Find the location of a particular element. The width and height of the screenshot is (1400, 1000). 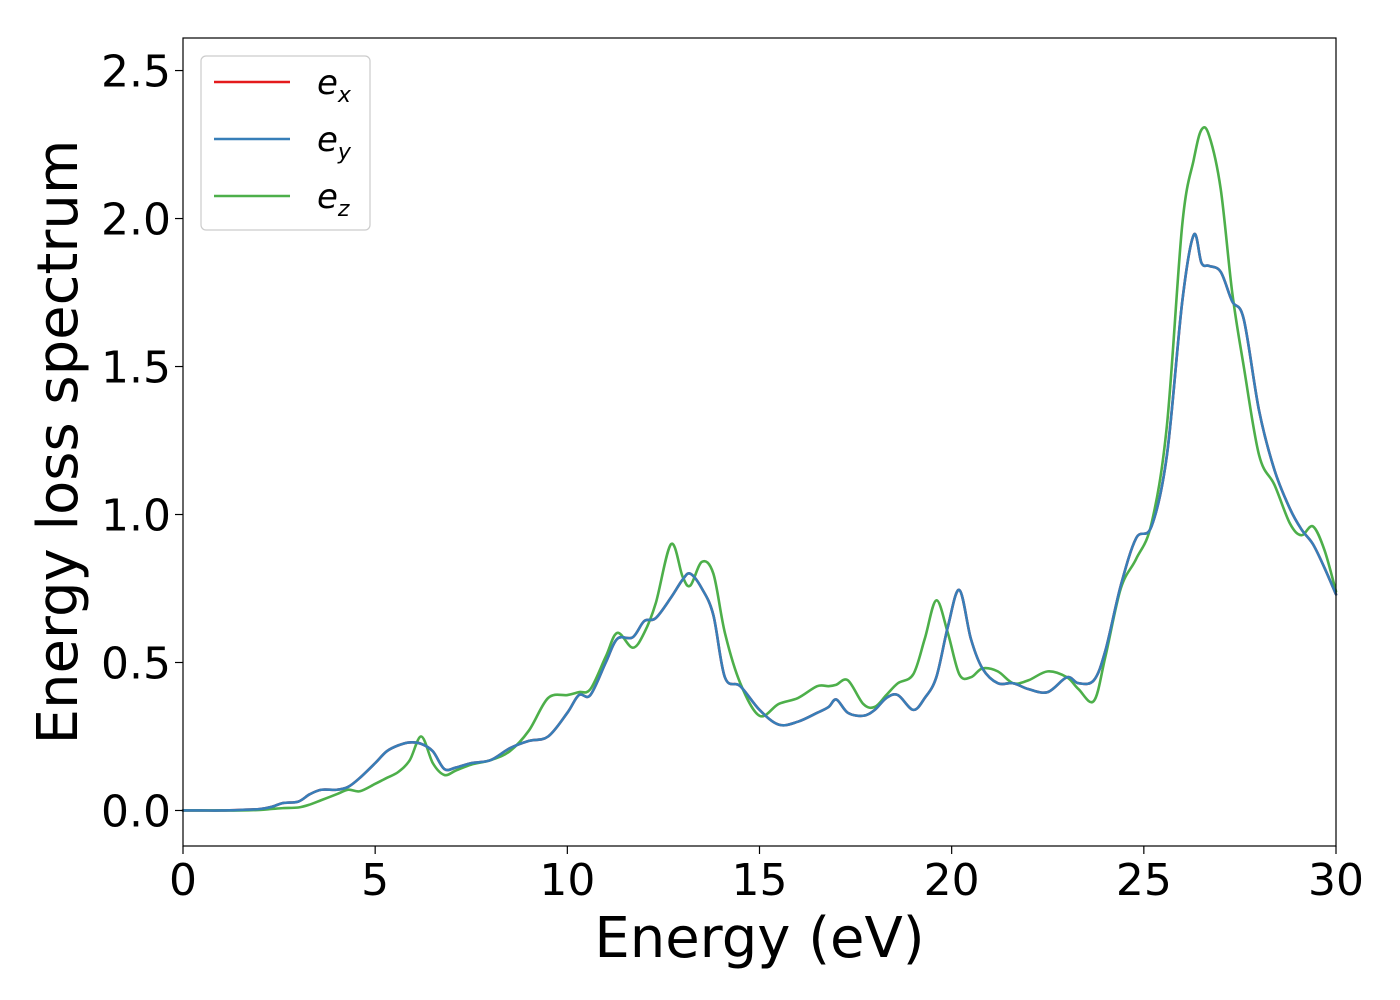

x-tick-label: 10 is located at coordinates (567, 880).